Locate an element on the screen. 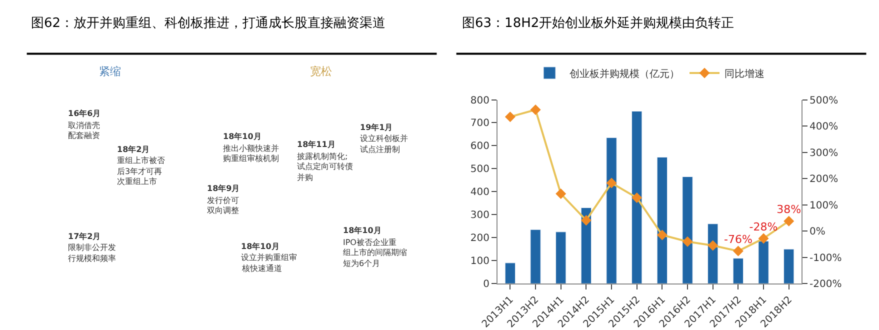 The width and height of the screenshot is (879, 330). y-tick-label: 0 is located at coordinates (486, 284).